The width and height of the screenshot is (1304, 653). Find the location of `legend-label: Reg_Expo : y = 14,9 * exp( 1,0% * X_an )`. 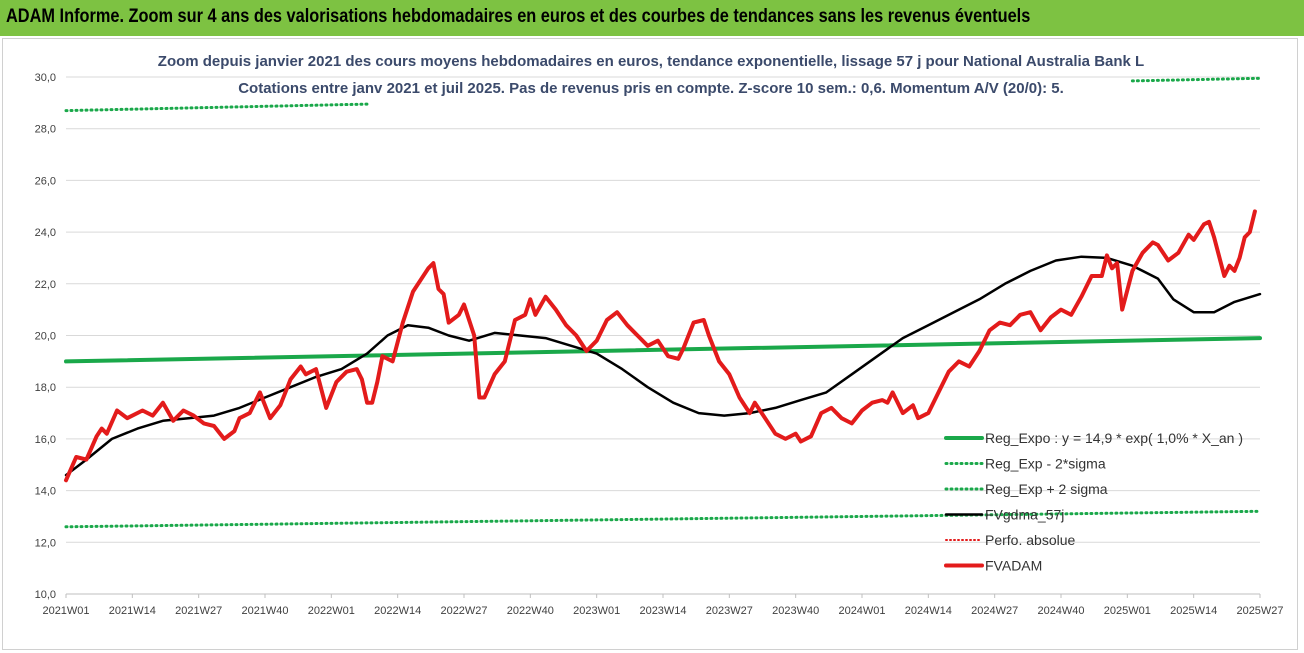

legend-label: Reg_Expo : y = 14,9 * exp( 1,0% * X_an ) is located at coordinates (1114, 438).